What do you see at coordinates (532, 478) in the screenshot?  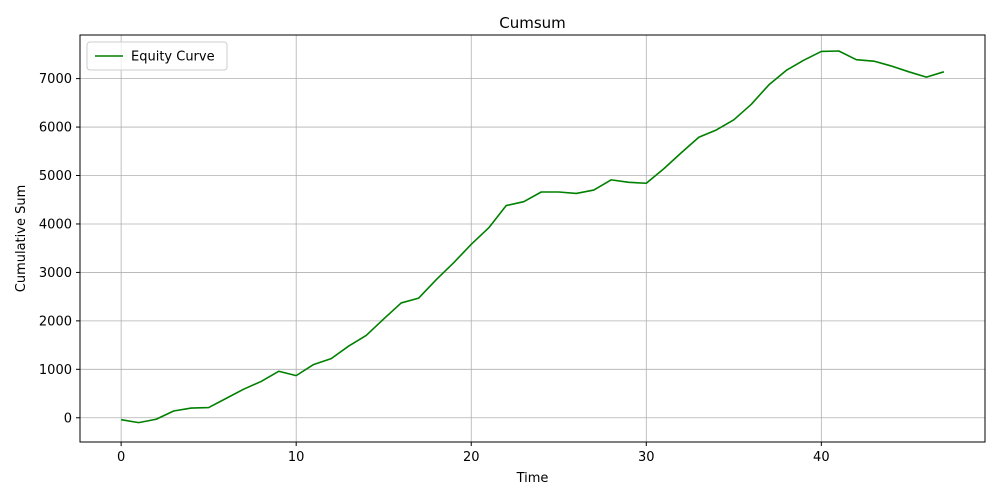 I see `x-axis-label: Time` at bounding box center [532, 478].